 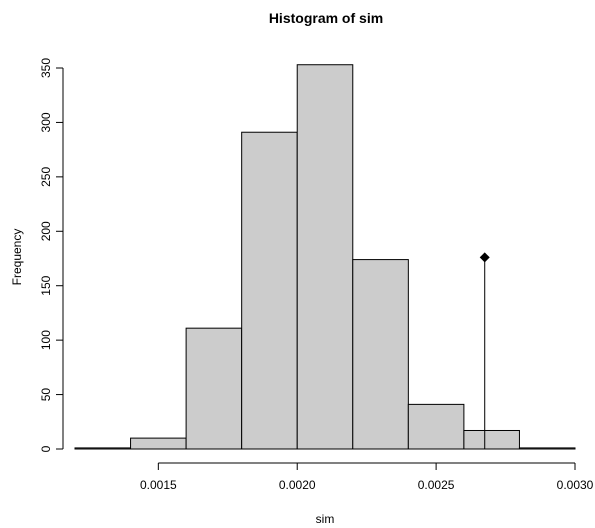 I want to click on y-tick-label: 0, so click(x=46, y=448).